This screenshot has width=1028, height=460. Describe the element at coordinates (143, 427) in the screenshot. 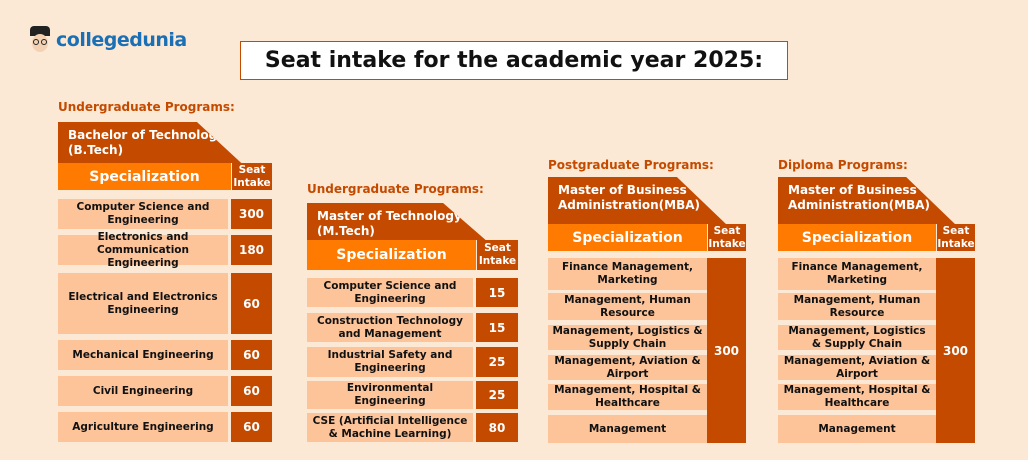

I see `specialization-name: Agriculture Engineering` at that location.